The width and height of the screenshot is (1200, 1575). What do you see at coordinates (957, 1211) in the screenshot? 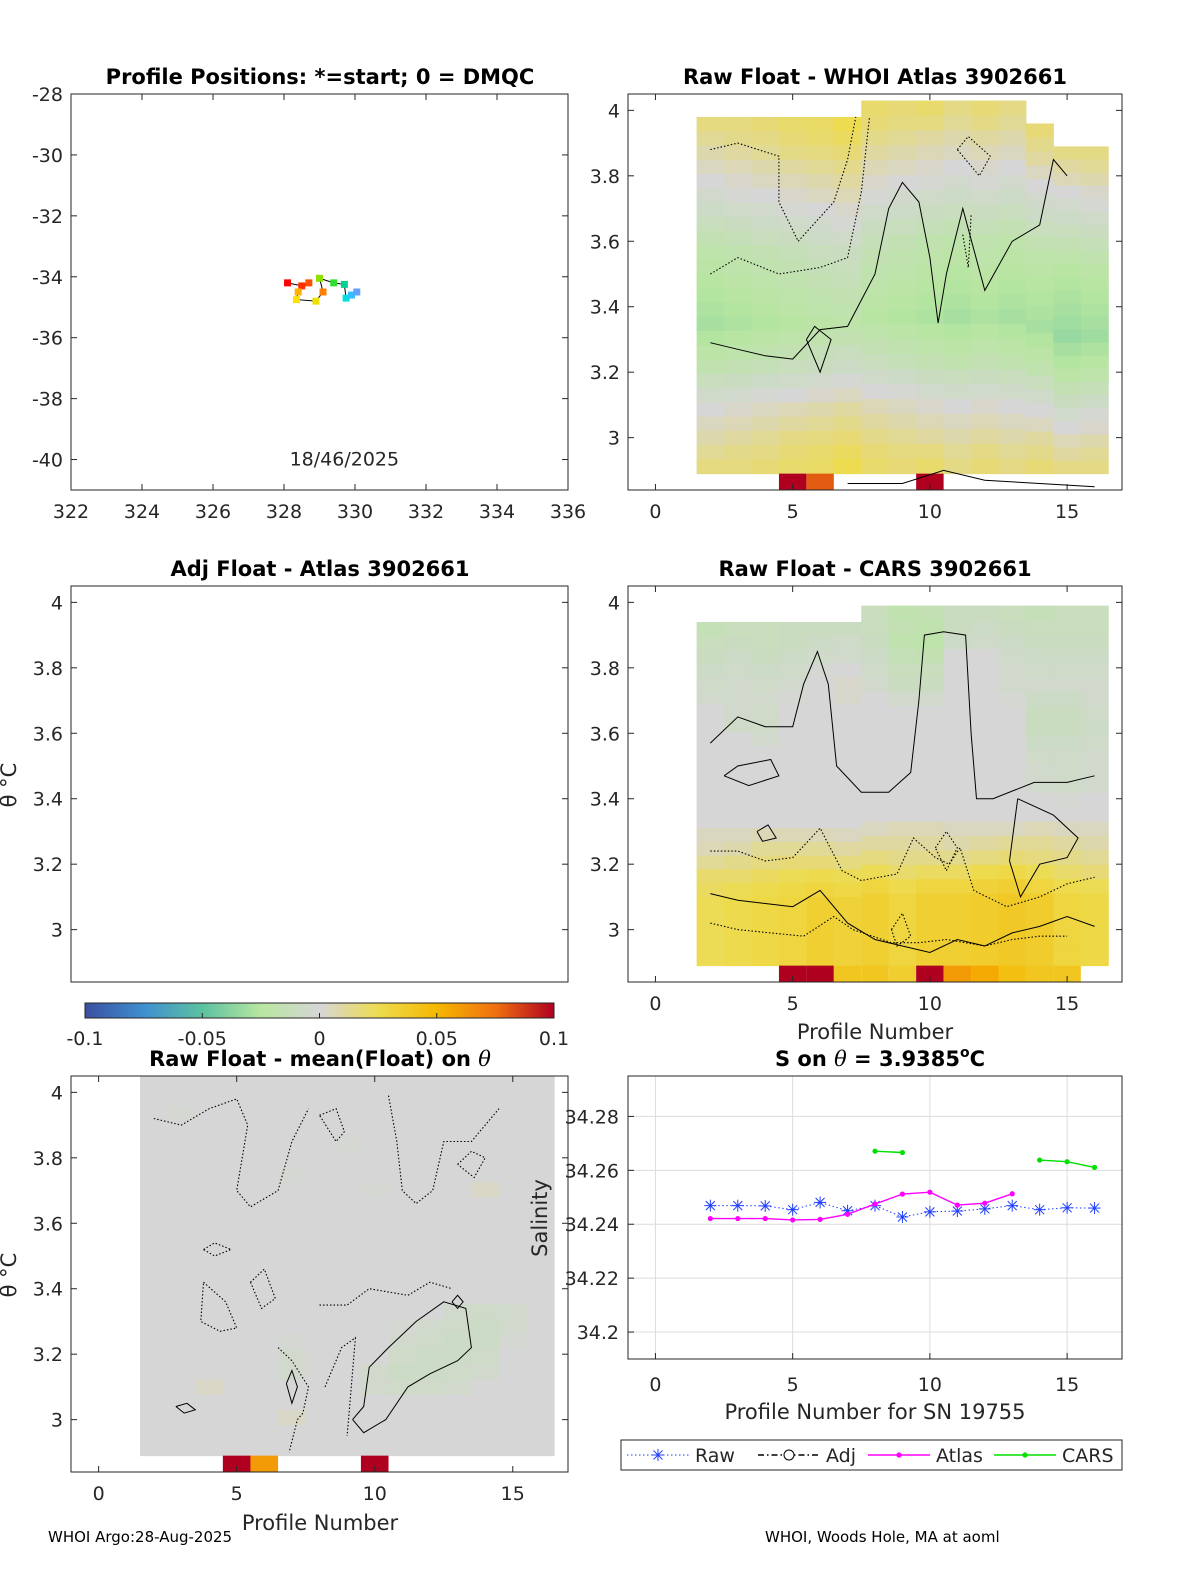
I see `raw-marker-stroke` at bounding box center [957, 1211].